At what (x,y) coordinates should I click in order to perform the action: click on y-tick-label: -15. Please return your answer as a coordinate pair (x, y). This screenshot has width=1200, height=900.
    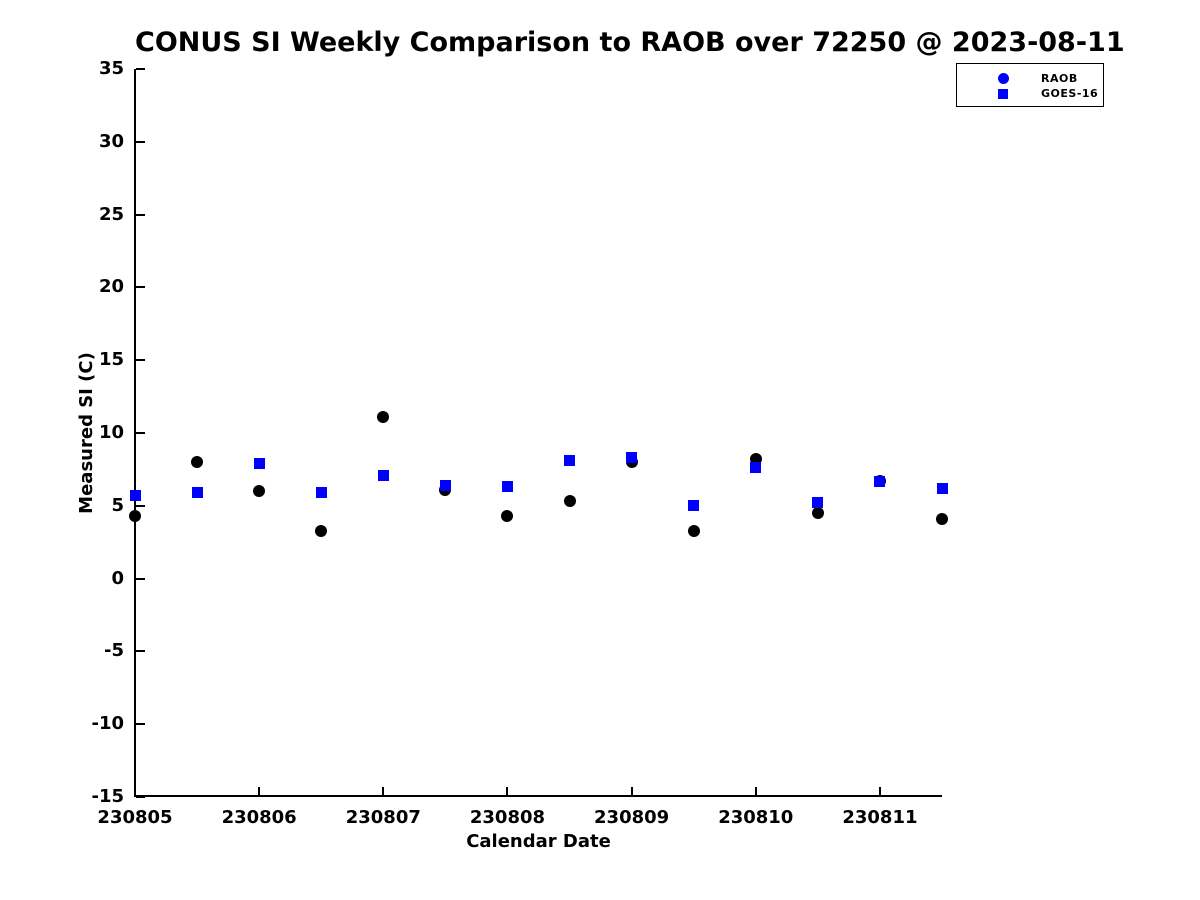
    Looking at the image, I should click on (107, 796).